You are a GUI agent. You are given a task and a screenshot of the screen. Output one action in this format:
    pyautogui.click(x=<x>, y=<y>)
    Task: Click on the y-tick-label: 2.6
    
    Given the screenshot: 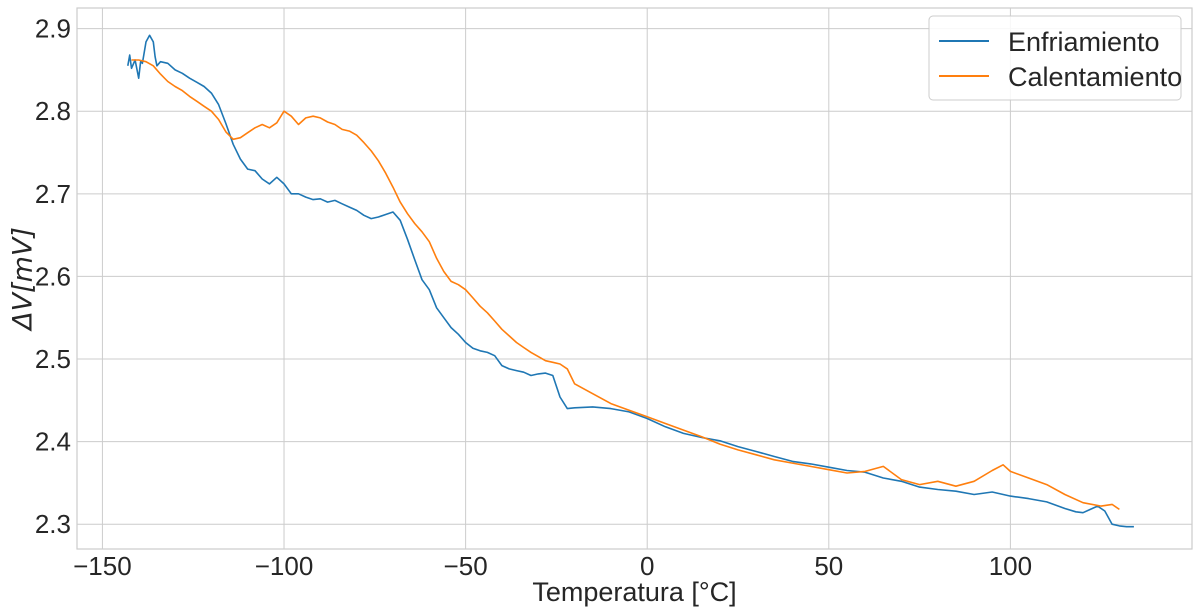 What is the action you would take?
    pyautogui.click(x=53, y=276)
    